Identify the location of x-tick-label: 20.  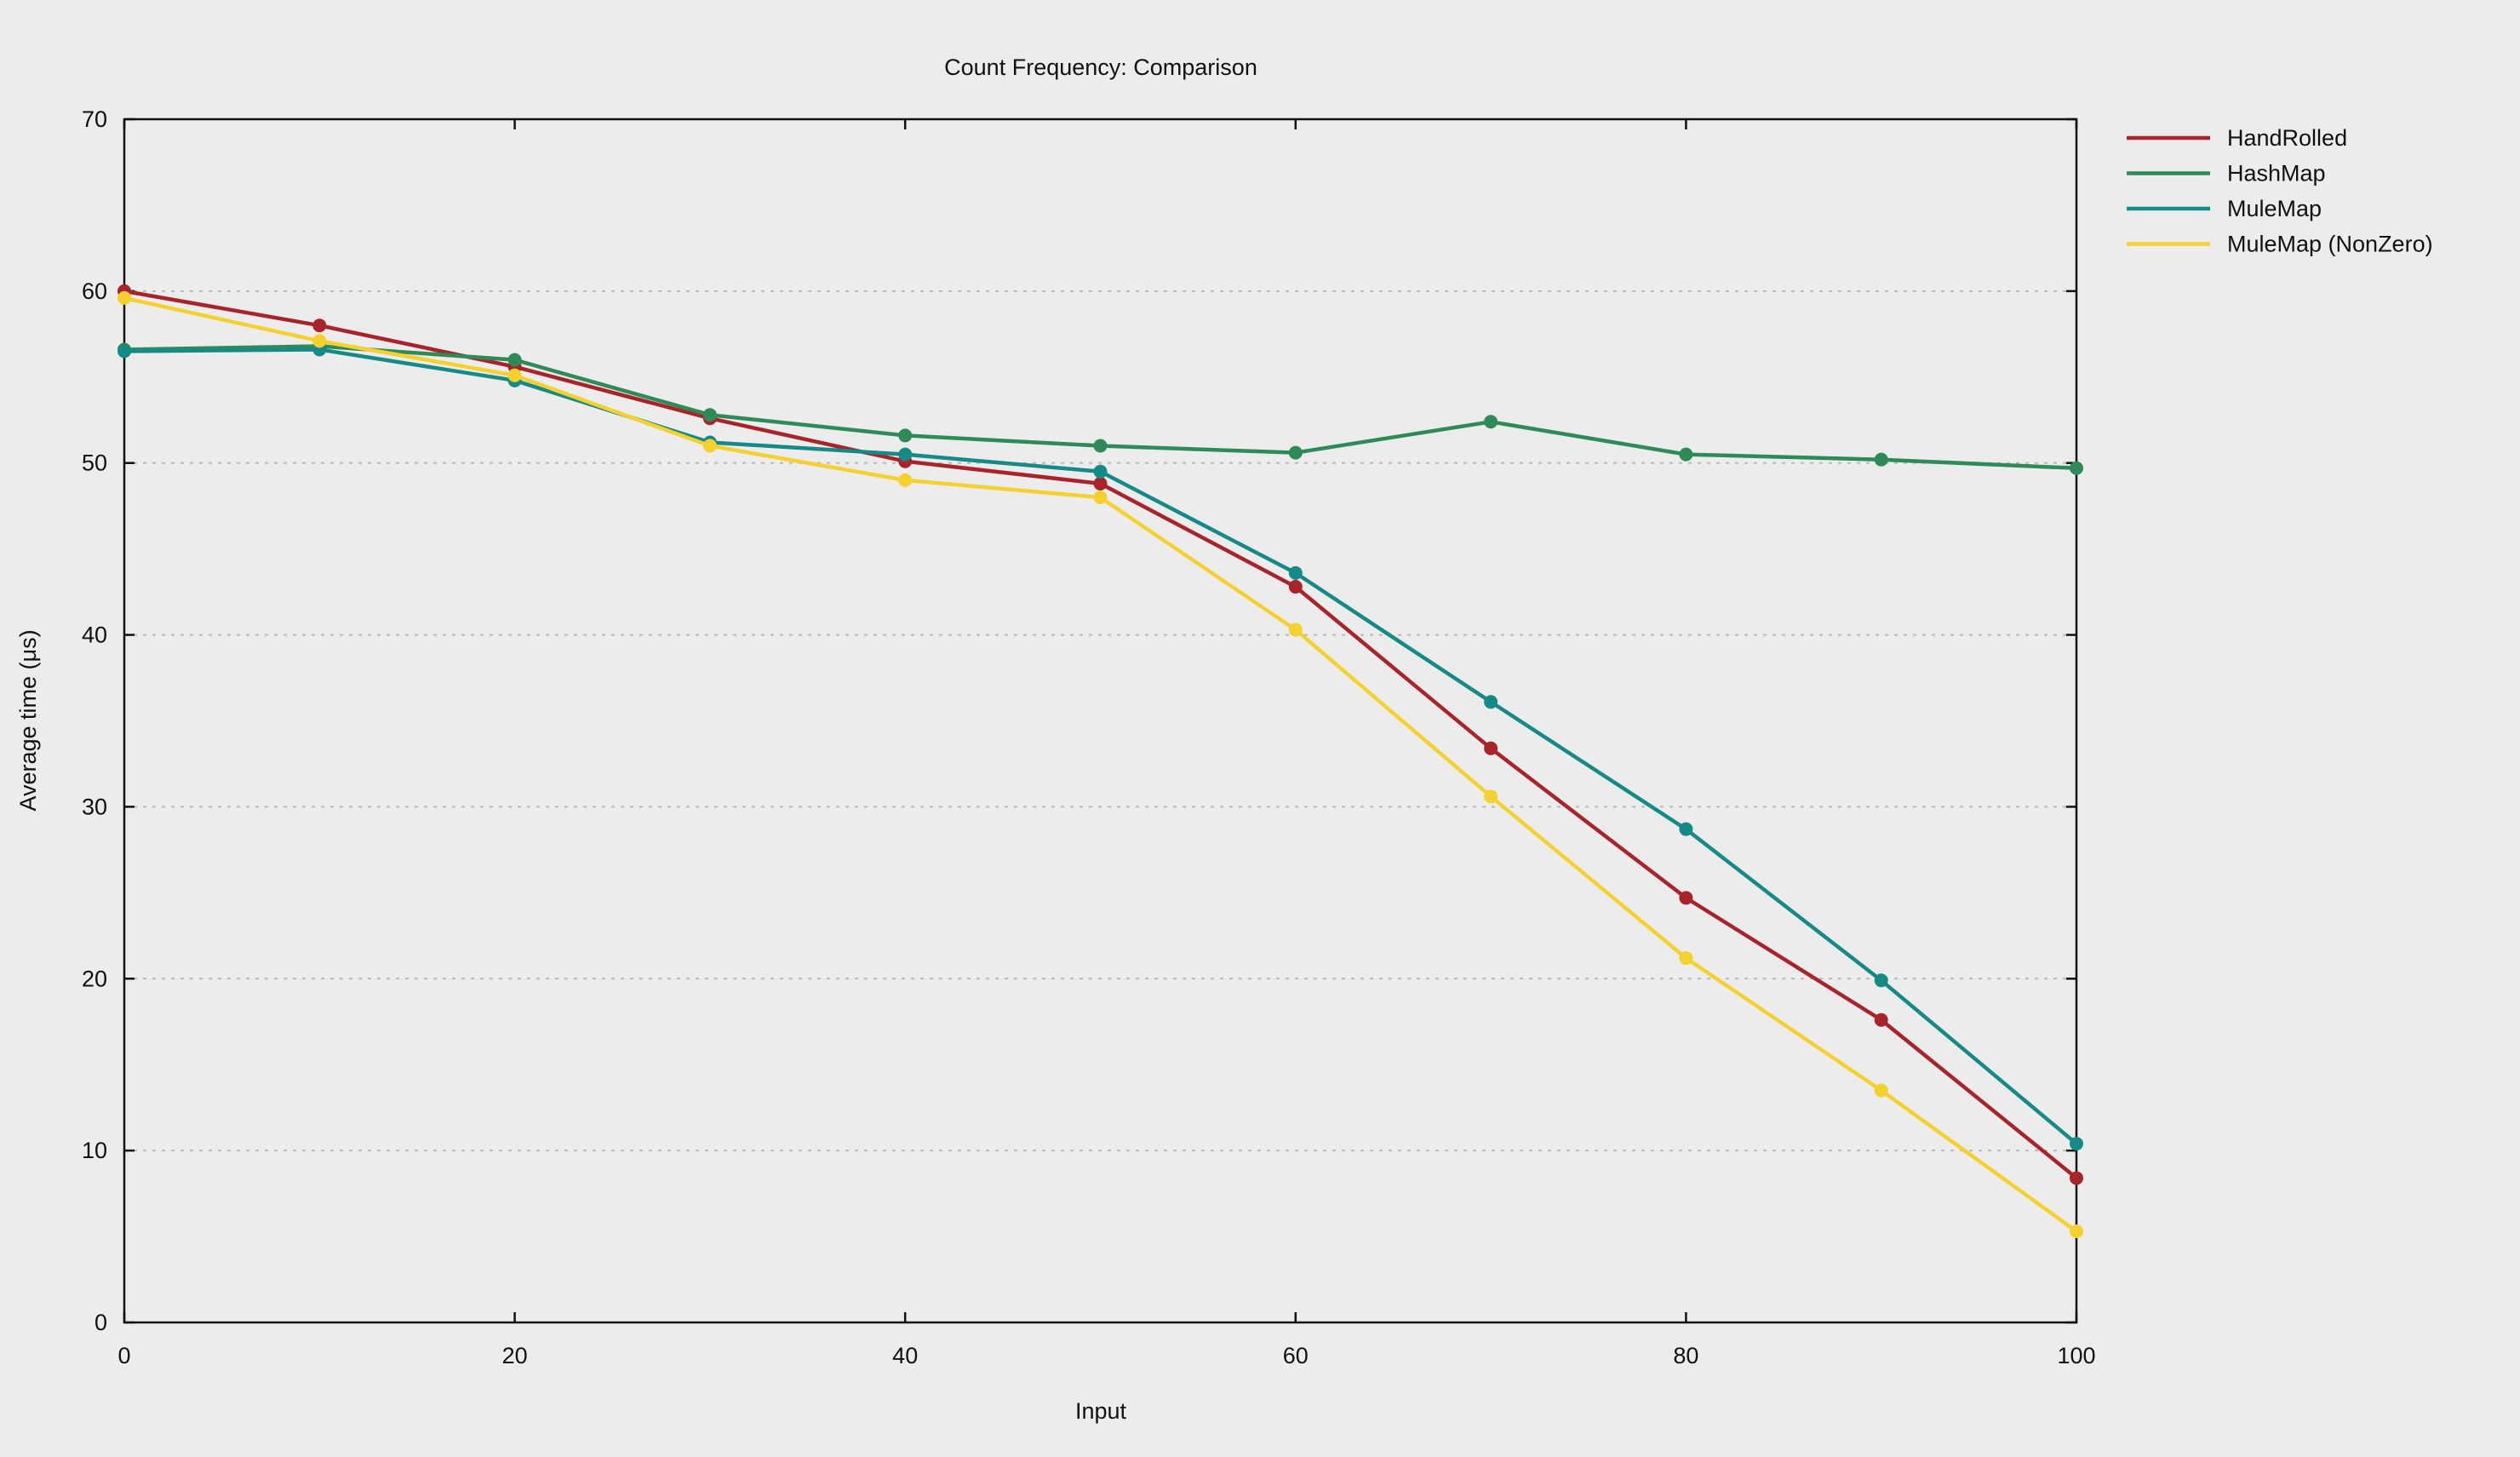
(515, 1355).